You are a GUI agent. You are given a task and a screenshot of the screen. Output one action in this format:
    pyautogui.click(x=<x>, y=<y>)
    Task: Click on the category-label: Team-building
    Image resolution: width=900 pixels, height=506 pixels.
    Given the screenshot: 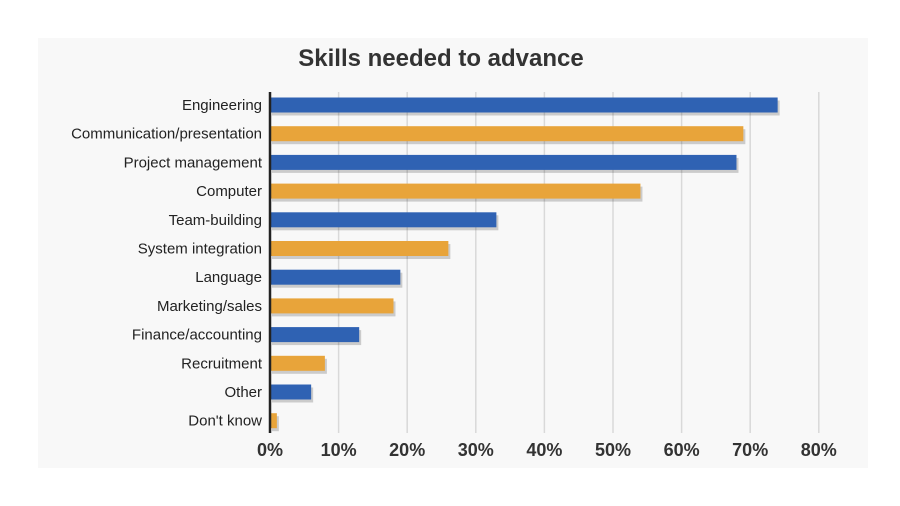 What is the action you would take?
    pyautogui.click(x=215, y=220)
    